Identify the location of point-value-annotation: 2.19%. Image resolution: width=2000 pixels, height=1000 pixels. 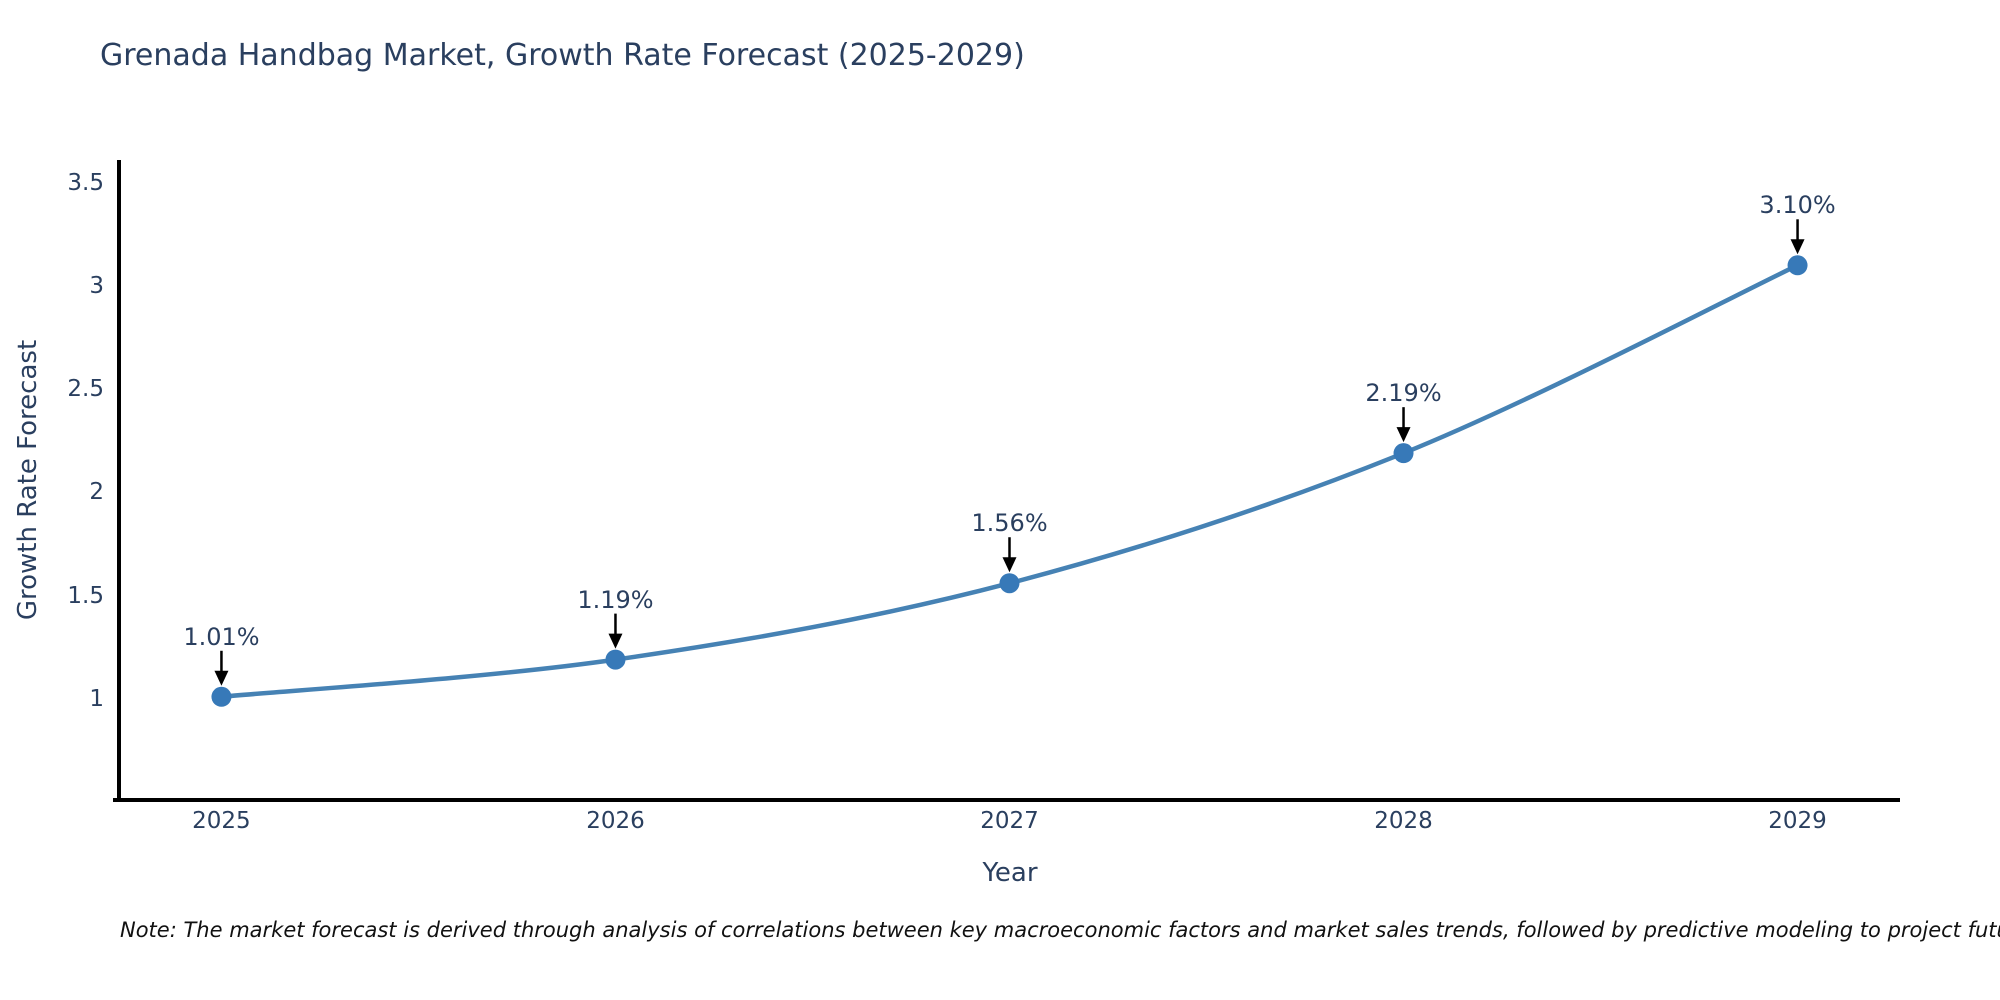
(1403, 393).